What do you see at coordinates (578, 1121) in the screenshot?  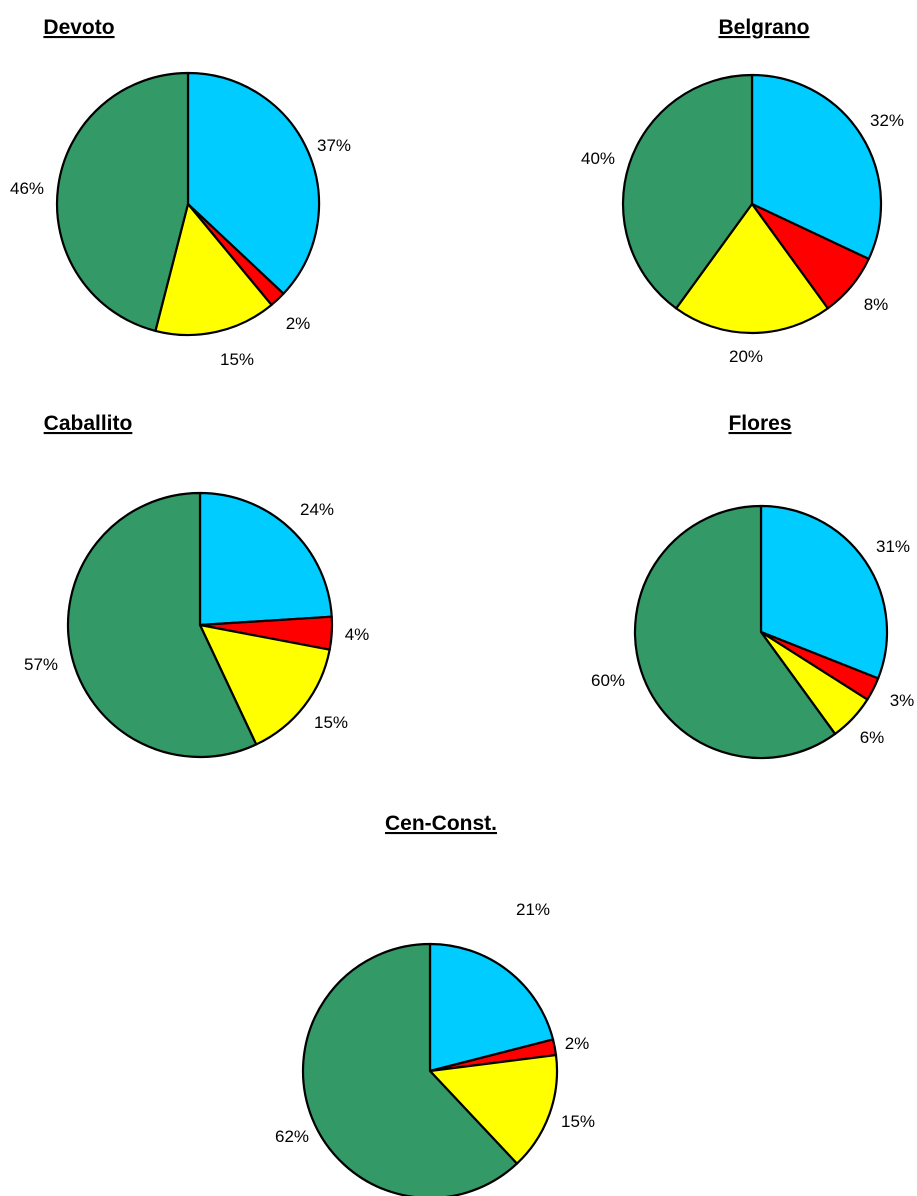 I see `slice-label-cen-const-2: 15%` at bounding box center [578, 1121].